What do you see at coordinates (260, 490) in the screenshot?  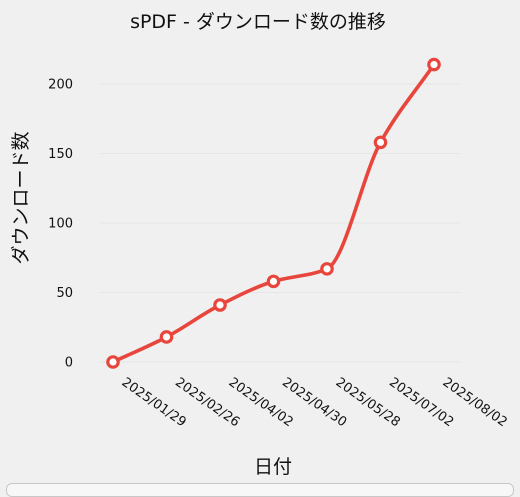 I see `bottom-panel-edge` at bounding box center [260, 490].